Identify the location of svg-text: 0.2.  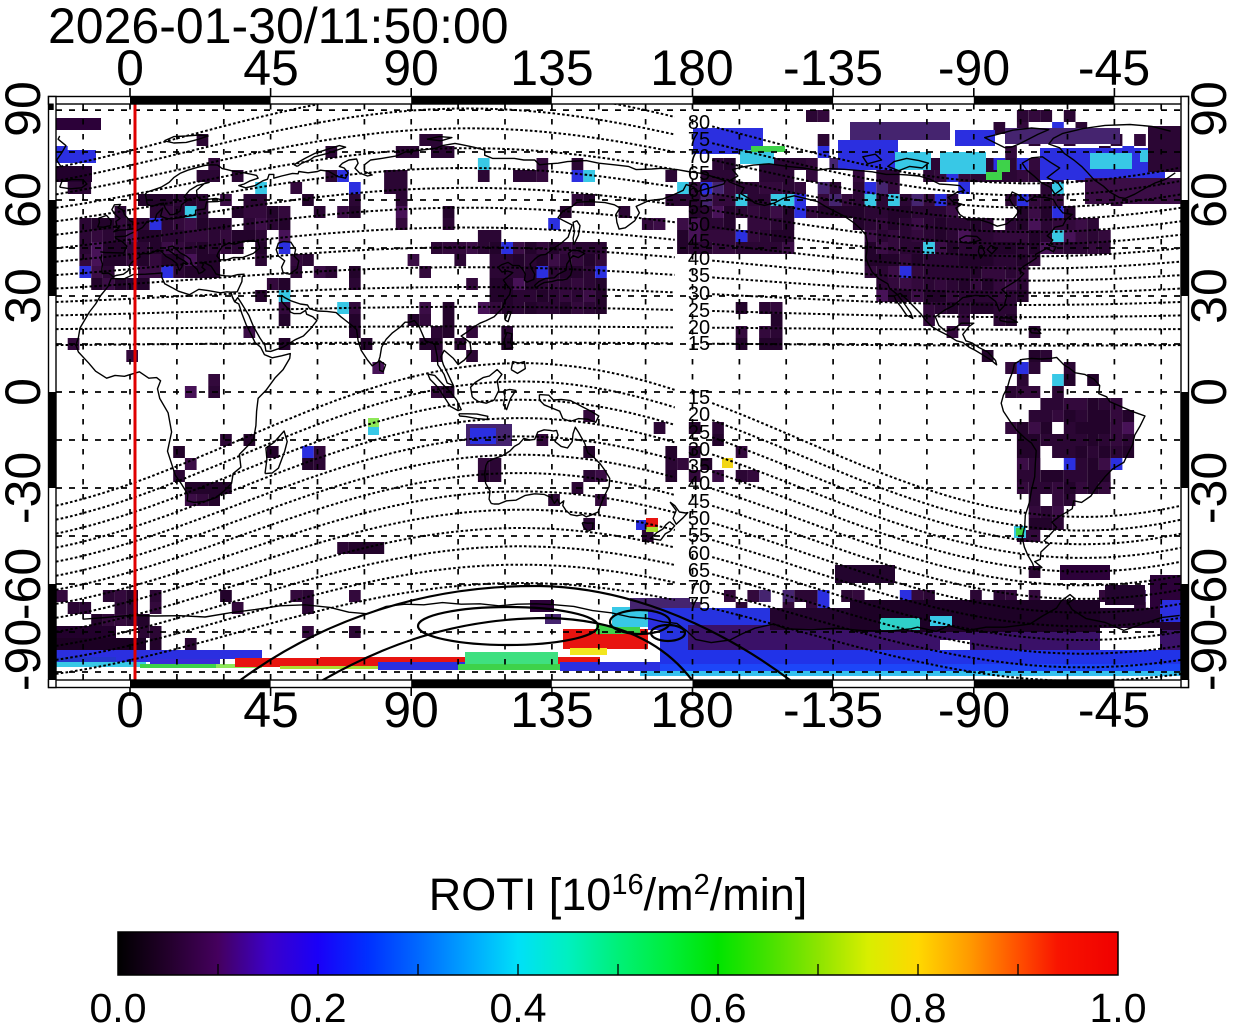
(318, 1004).